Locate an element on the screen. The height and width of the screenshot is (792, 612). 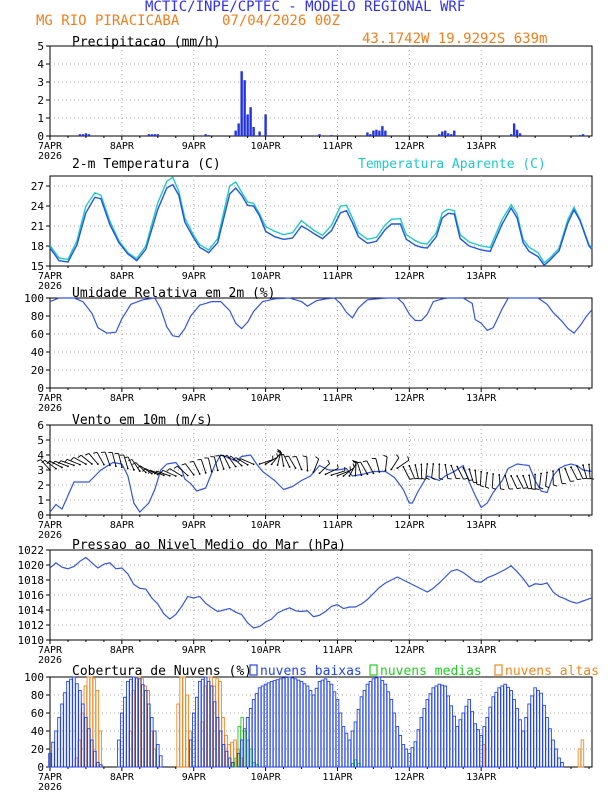
run-datetime: 07/04/2026 00Z is located at coordinates (281, 21).